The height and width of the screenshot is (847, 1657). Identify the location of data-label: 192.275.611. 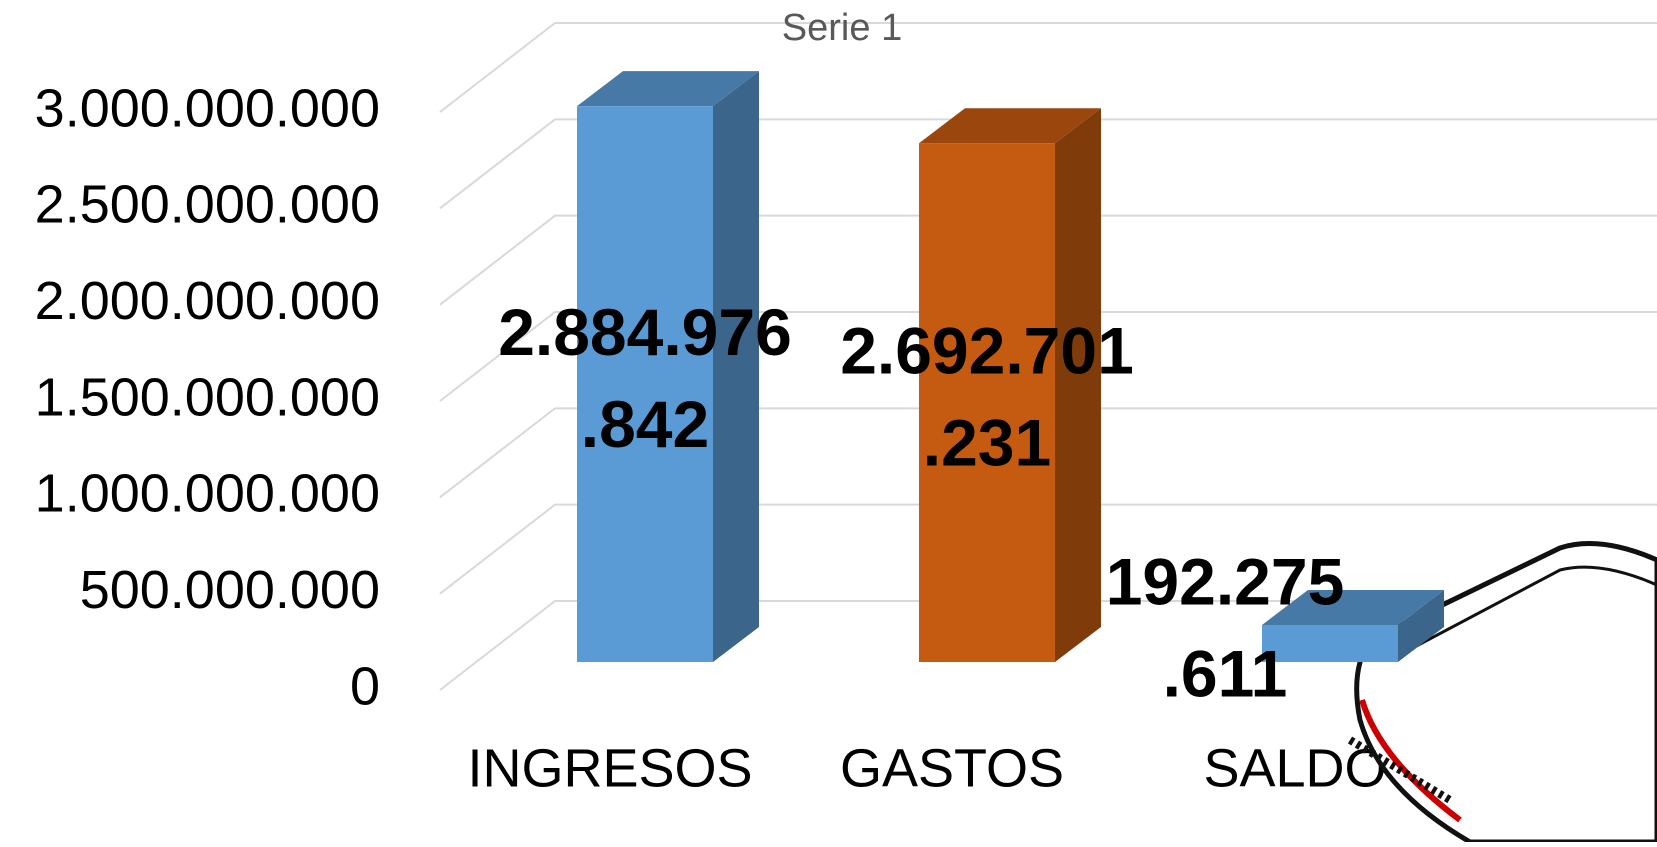
(1225, 628).